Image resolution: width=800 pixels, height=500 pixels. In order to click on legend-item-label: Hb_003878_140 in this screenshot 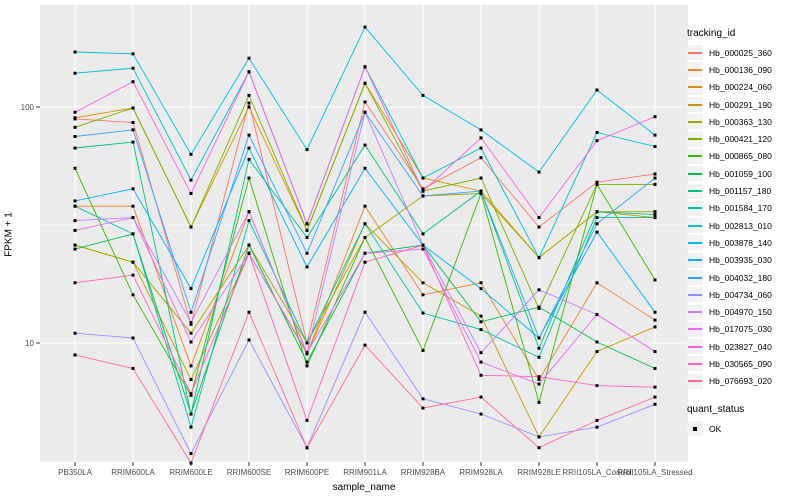, I will do `click(740, 242)`.